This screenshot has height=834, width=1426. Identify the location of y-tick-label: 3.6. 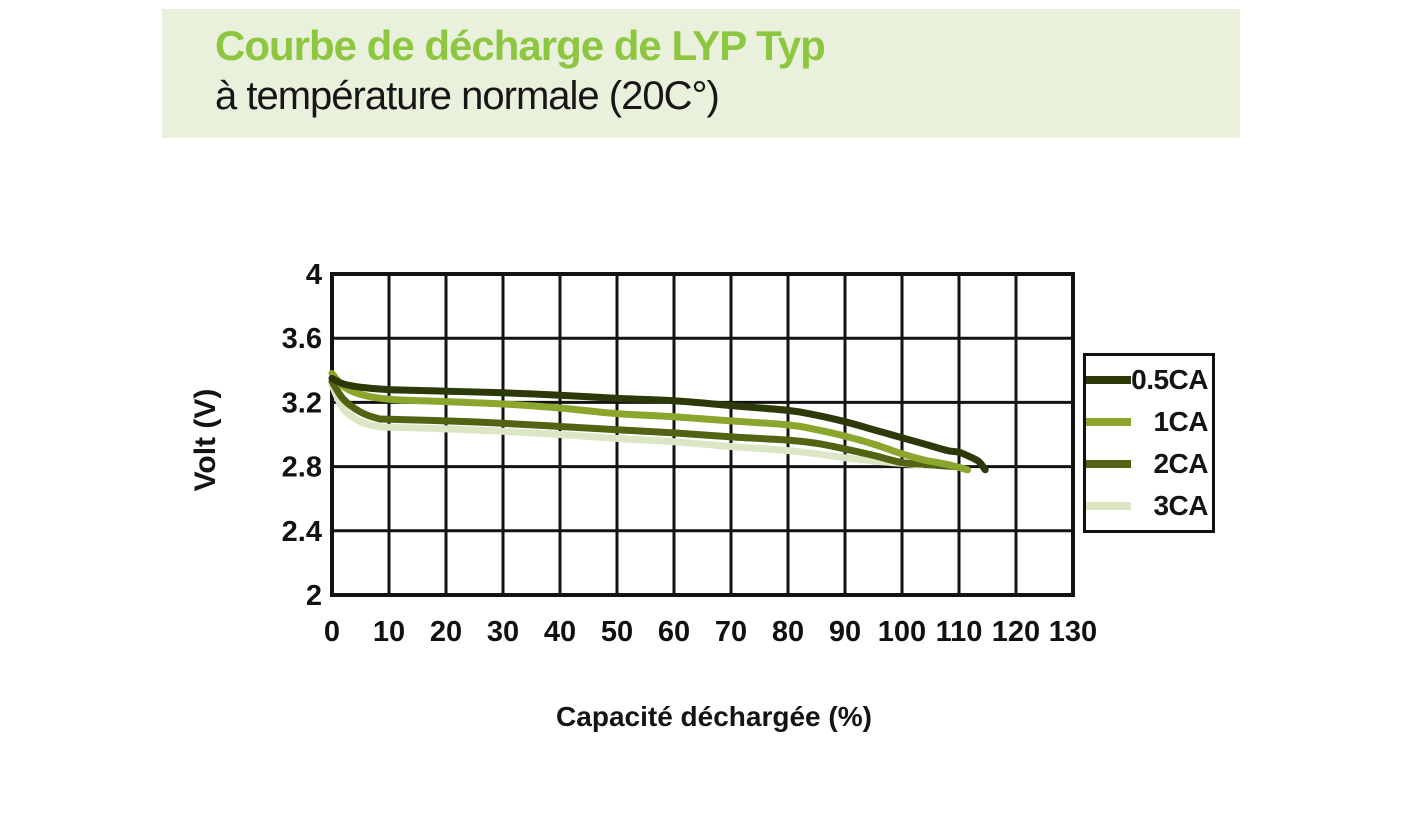
(302, 339).